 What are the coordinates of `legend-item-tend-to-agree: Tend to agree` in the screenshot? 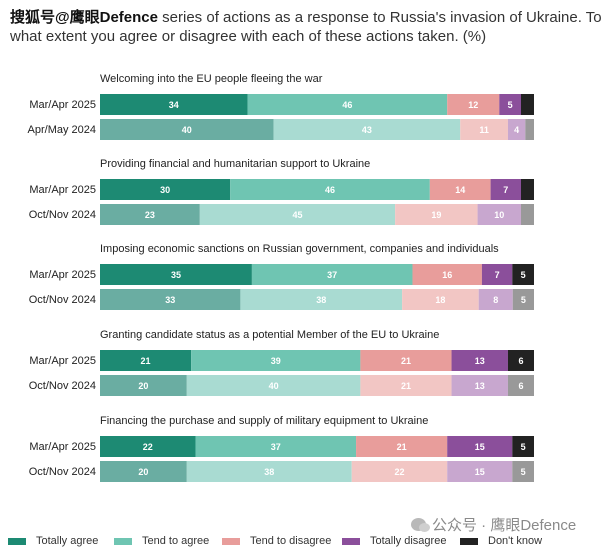 It's located at (161, 541).